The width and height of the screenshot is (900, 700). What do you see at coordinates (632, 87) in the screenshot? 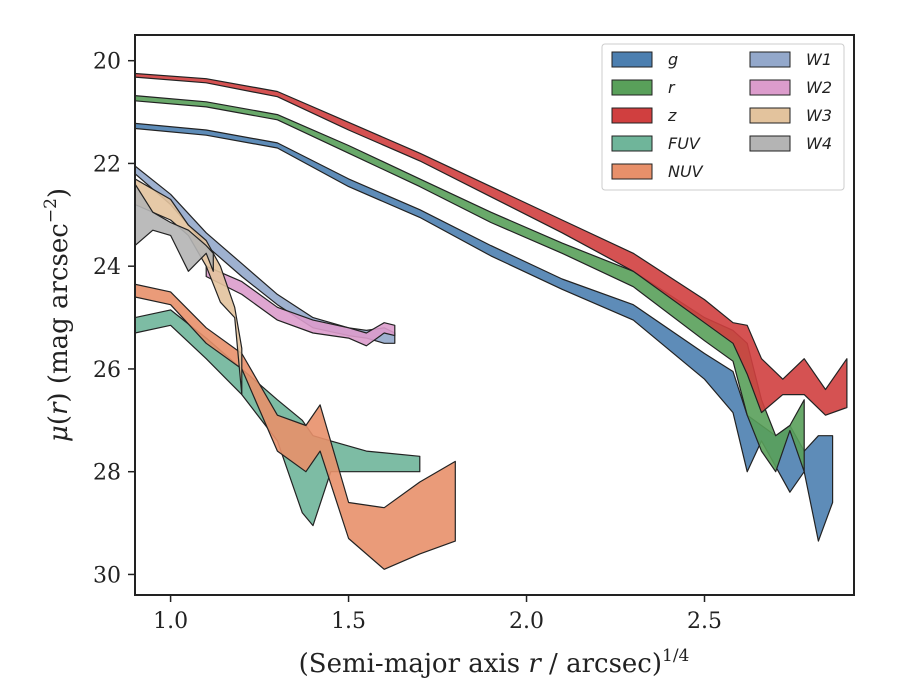
I see `legend-swatch-r` at bounding box center [632, 87].